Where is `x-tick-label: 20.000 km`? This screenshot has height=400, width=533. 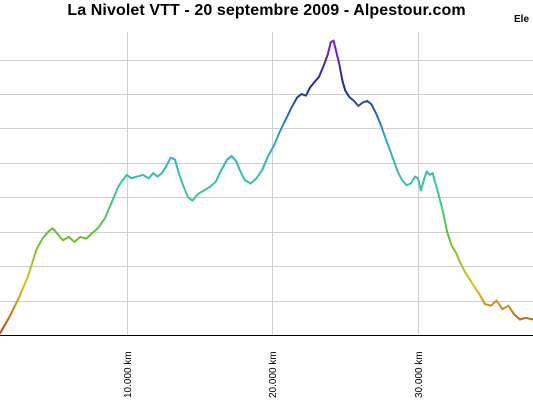
x-tick-label: 20.000 km is located at coordinates (273, 374).